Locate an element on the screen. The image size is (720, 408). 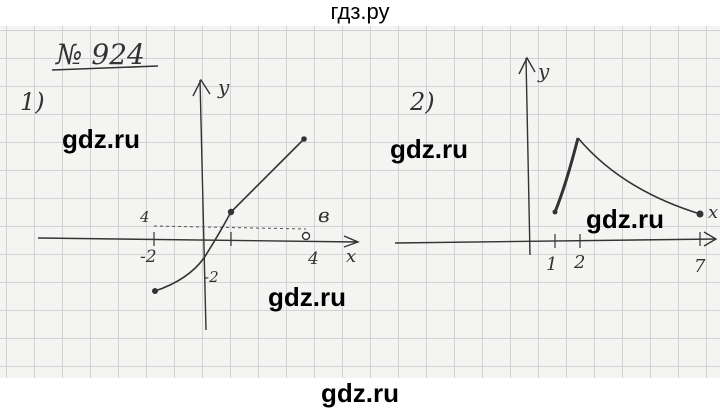
part1-dashed-guide is located at coordinates (230, 227).